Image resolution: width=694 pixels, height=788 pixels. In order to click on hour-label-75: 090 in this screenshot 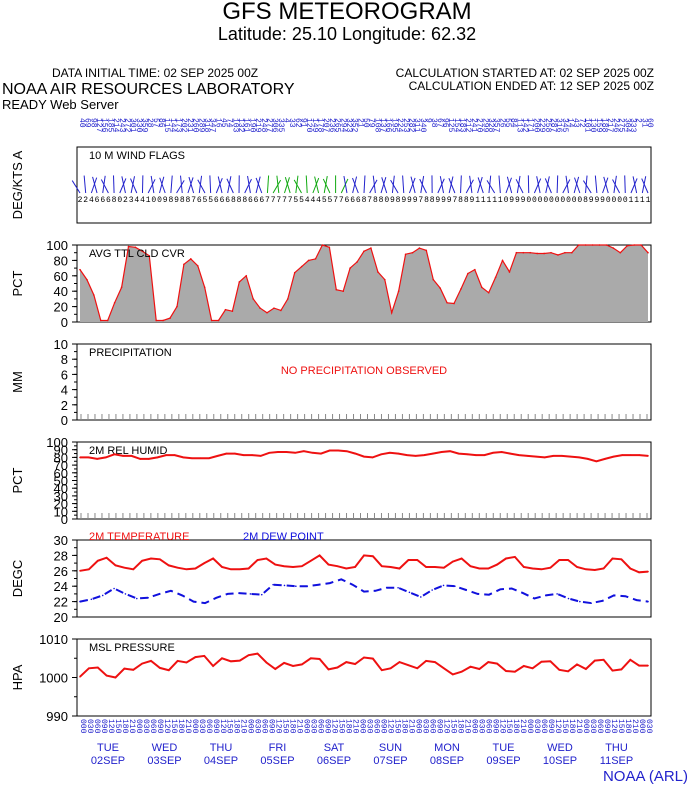, I will do `click(606, 726)`.